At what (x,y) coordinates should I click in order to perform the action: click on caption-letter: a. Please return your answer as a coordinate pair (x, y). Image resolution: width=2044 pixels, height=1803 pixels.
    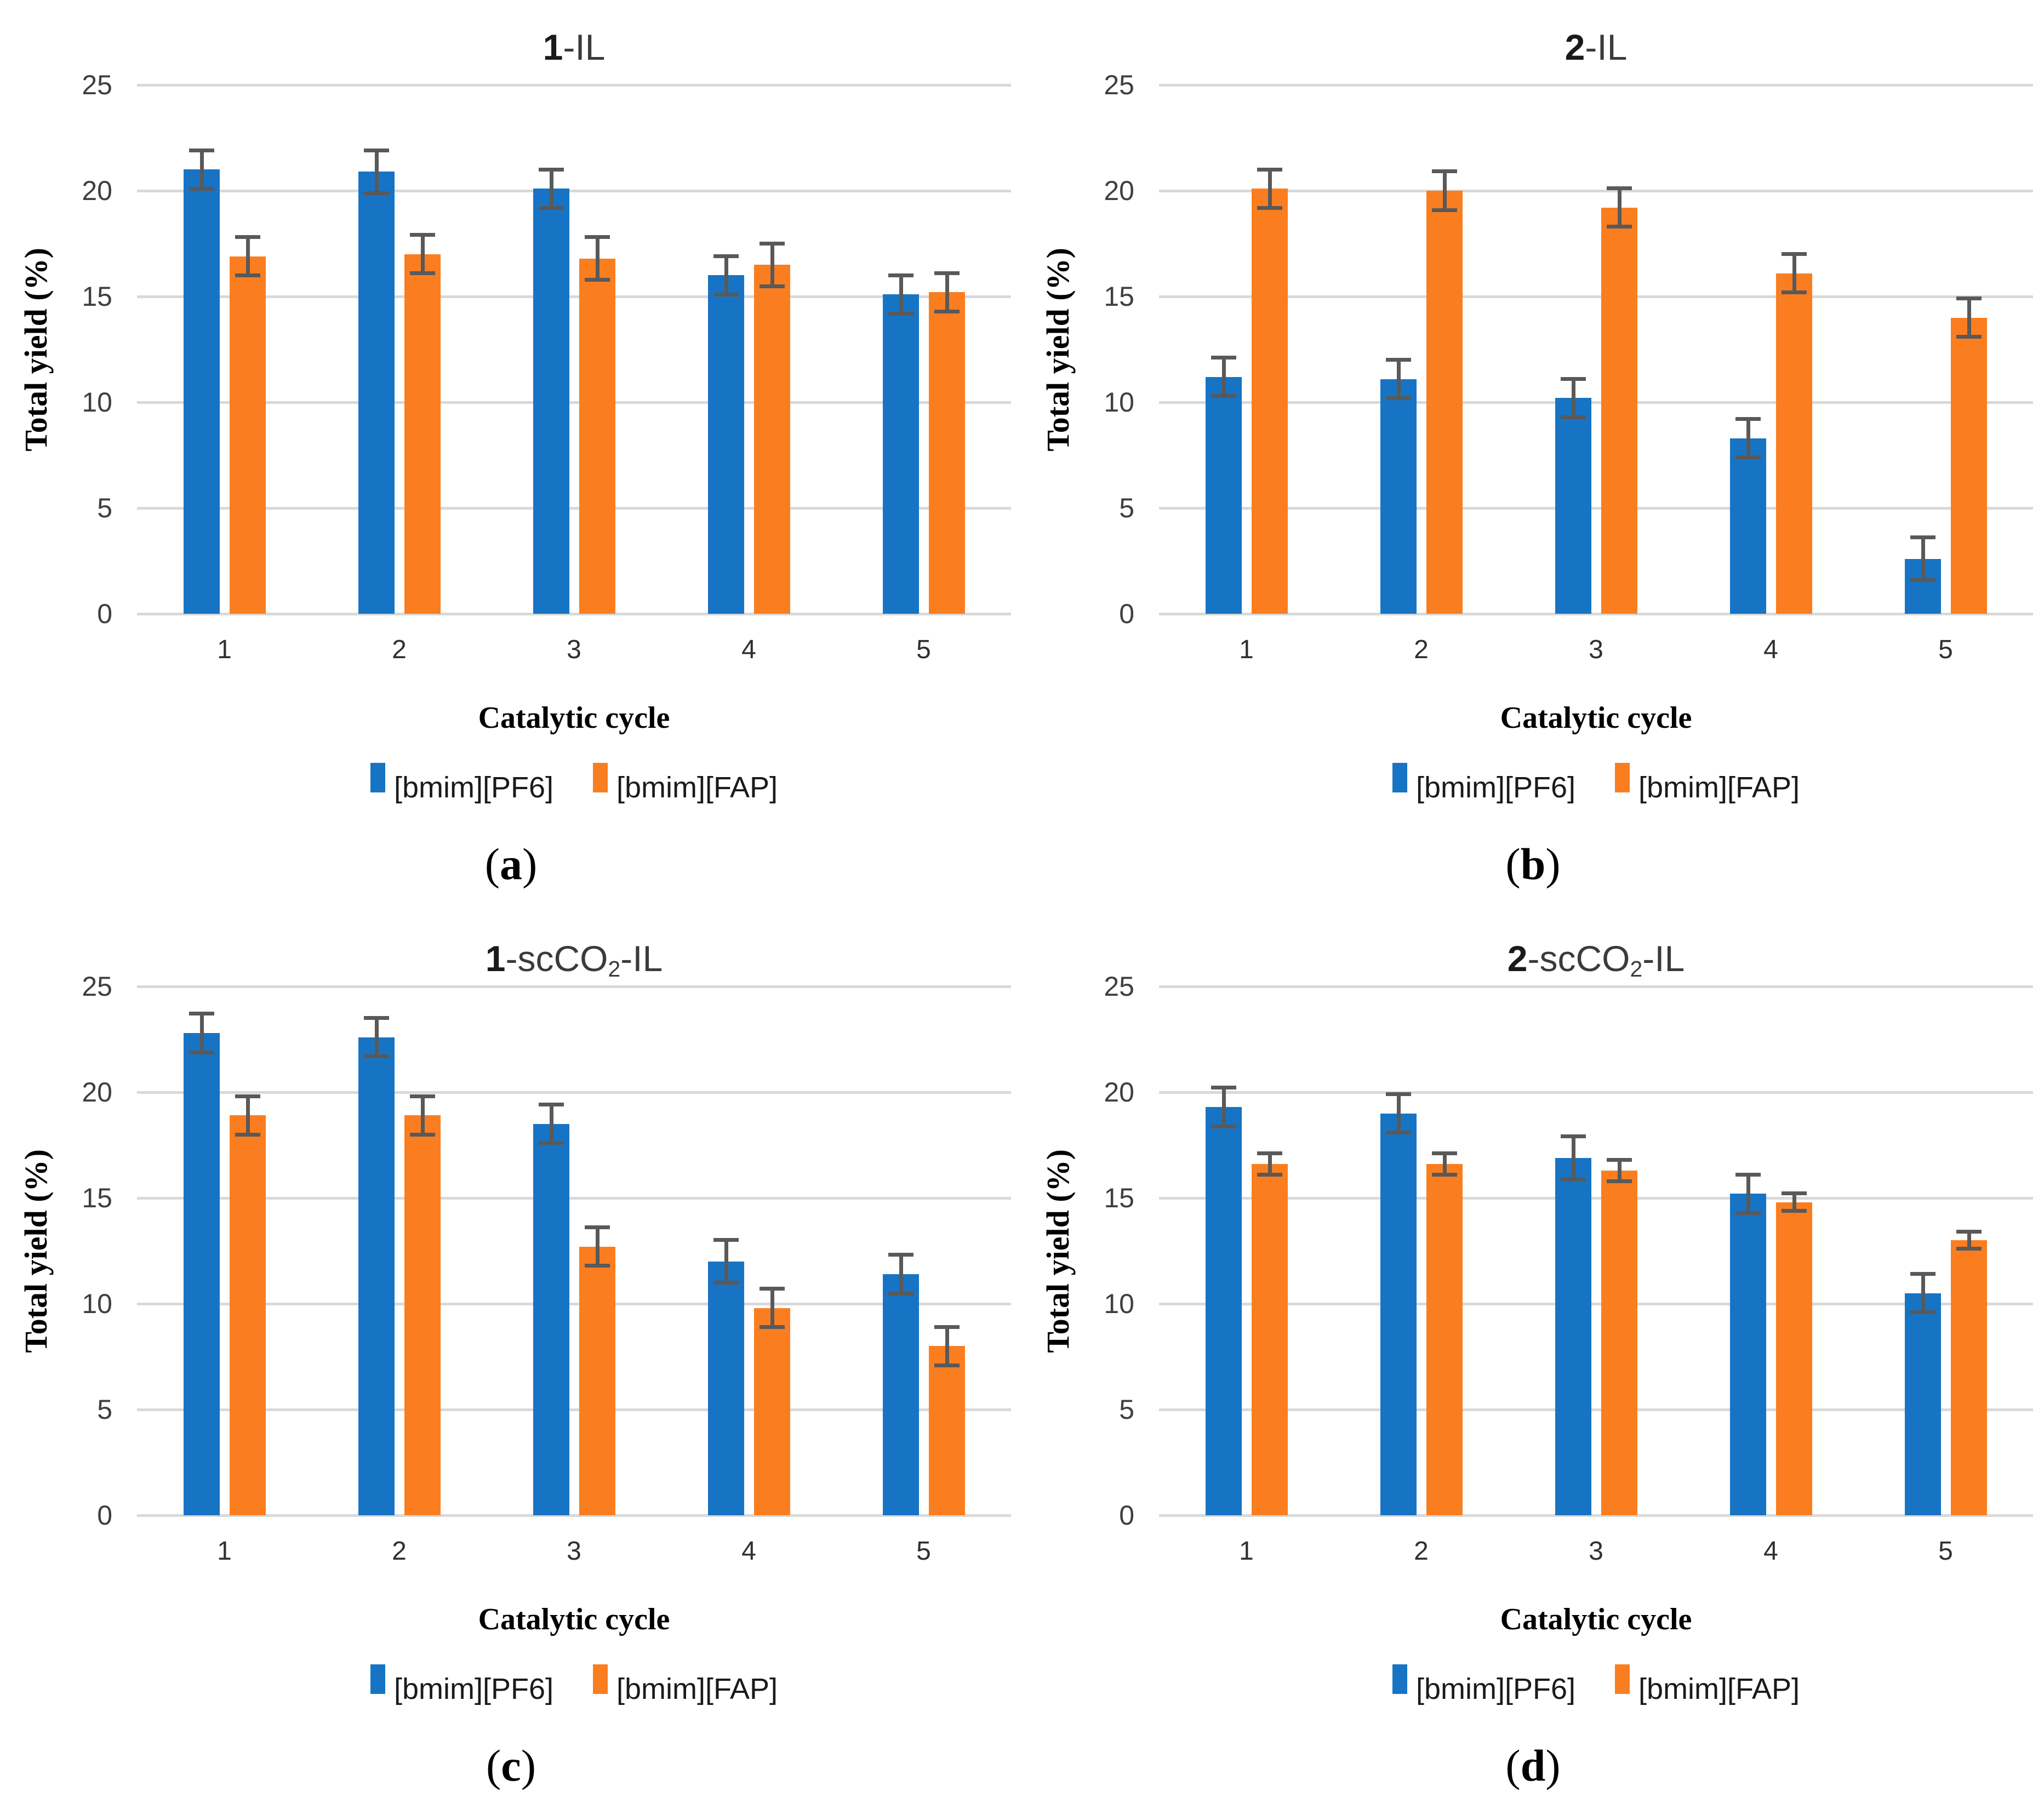
    Looking at the image, I should click on (511, 864).